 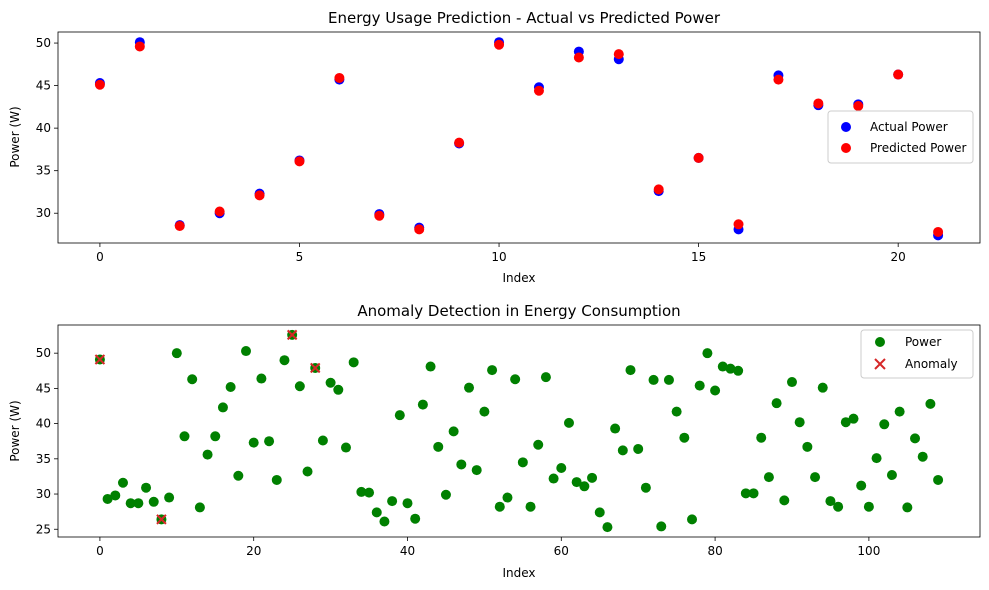 What do you see at coordinates (714, 551) in the screenshot?
I see `x-tick-label: 80` at bounding box center [714, 551].